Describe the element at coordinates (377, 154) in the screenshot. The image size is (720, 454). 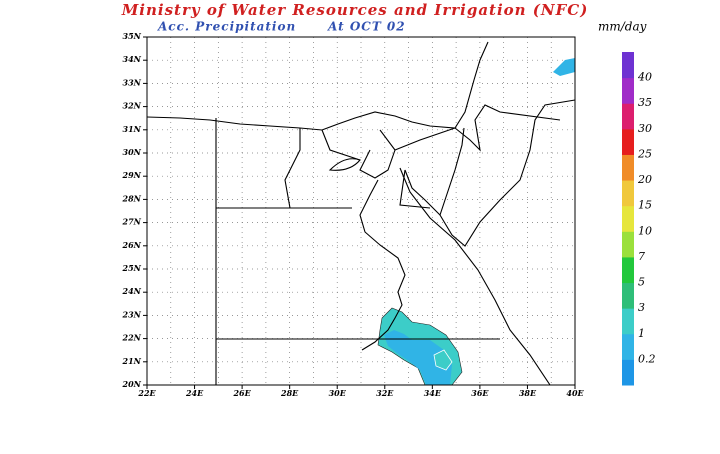
I see `delta` at that location.